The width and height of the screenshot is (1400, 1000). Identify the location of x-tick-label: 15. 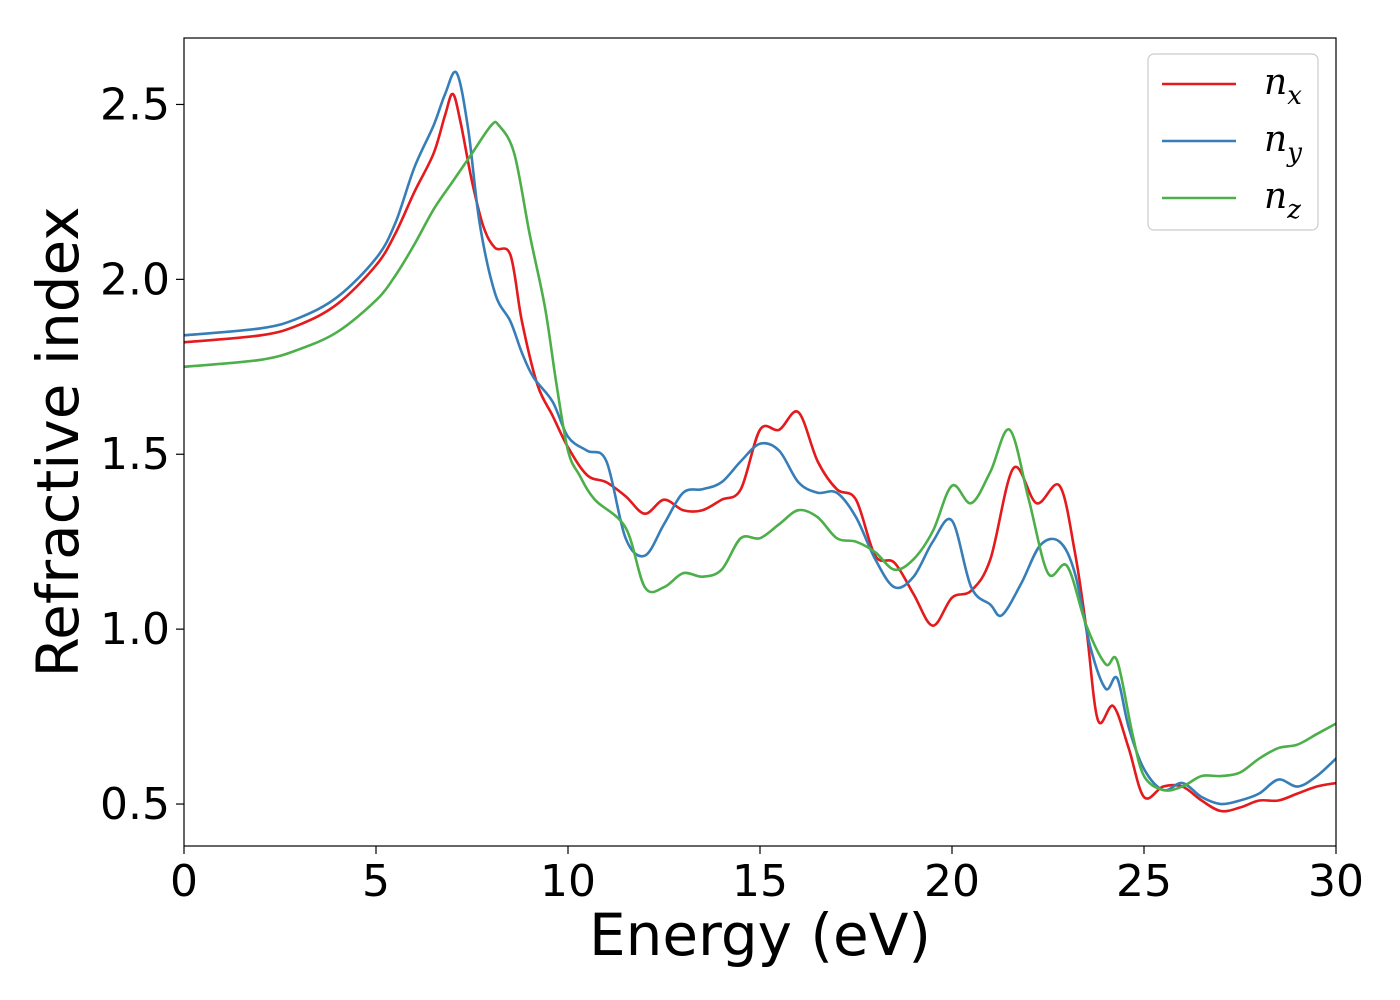
(760, 881).